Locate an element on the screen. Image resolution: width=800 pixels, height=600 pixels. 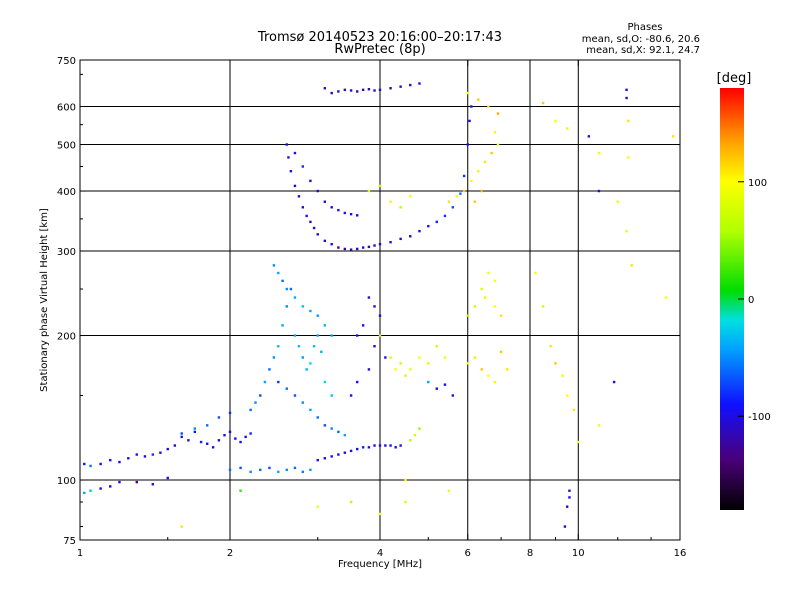
colorbar-tick-label: -100 is located at coordinates (759, 417).